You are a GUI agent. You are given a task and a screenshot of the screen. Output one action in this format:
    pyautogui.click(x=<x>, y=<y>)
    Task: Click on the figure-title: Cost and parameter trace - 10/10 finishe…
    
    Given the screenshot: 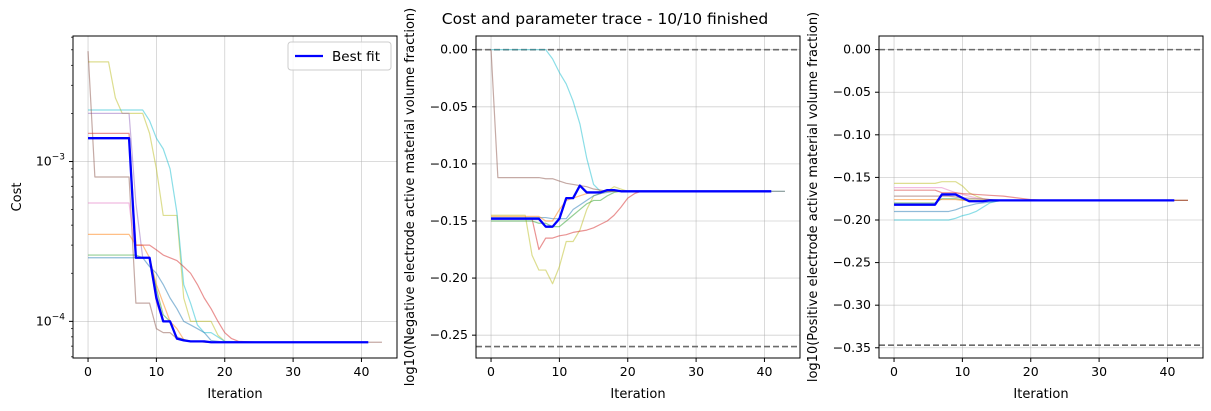 What is the action you would take?
    pyautogui.click(x=605, y=19)
    